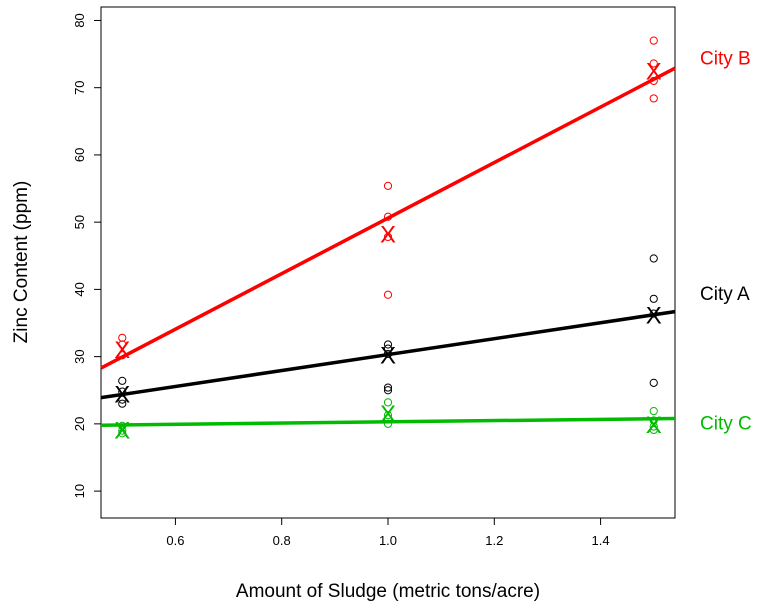 The image size is (771, 610). I want to click on x-axis-title: Amount of Sludge (metric tons/acre), so click(388, 591).